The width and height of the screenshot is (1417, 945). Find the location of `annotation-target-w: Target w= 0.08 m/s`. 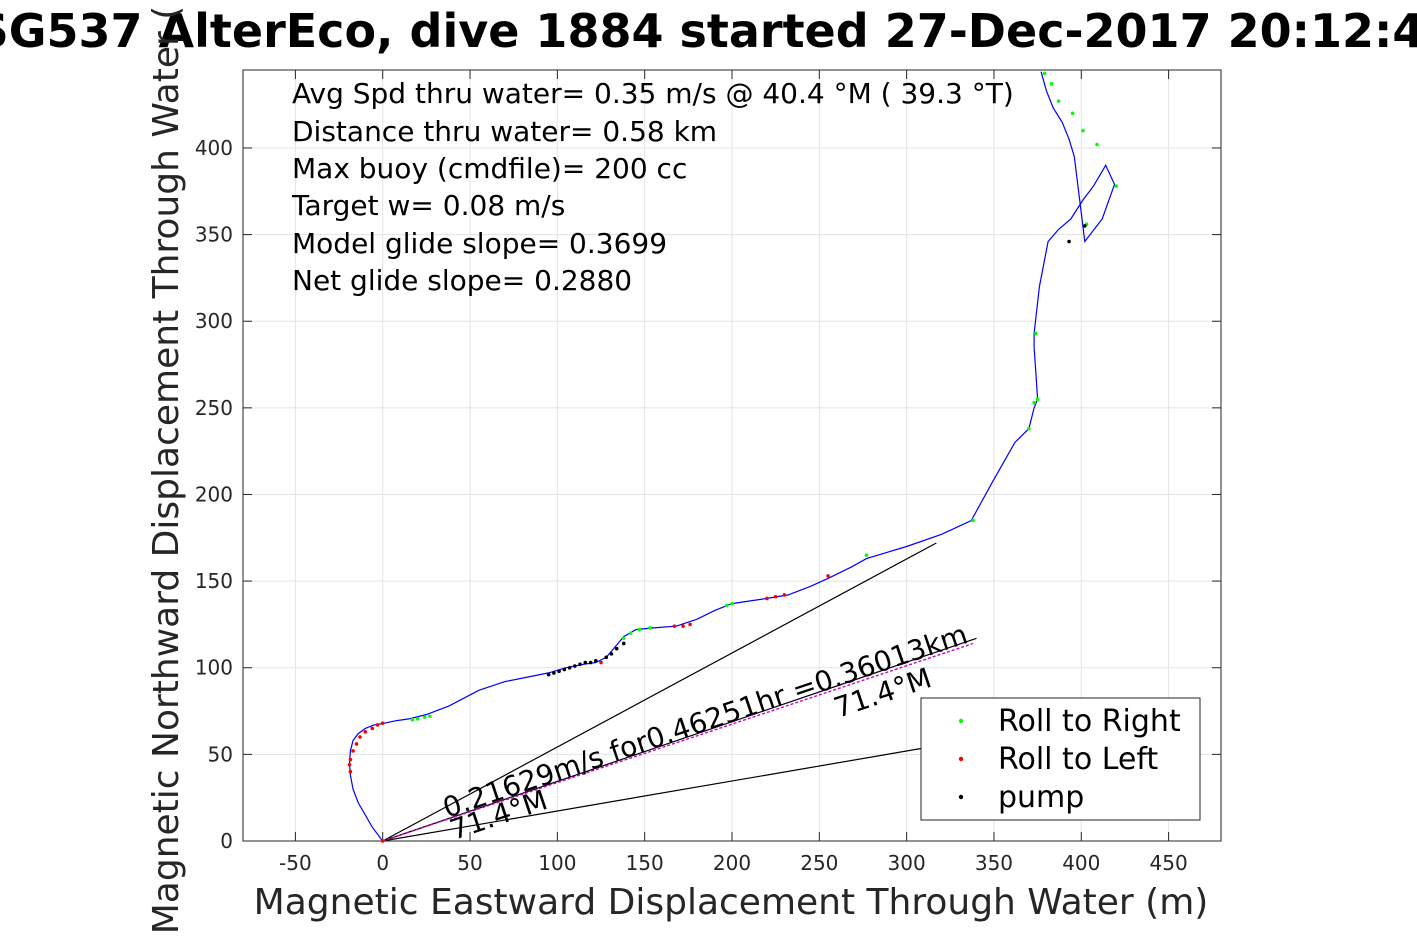

annotation-target-w: Target w= 0.08 m/s is located at coordinates (428, 205).